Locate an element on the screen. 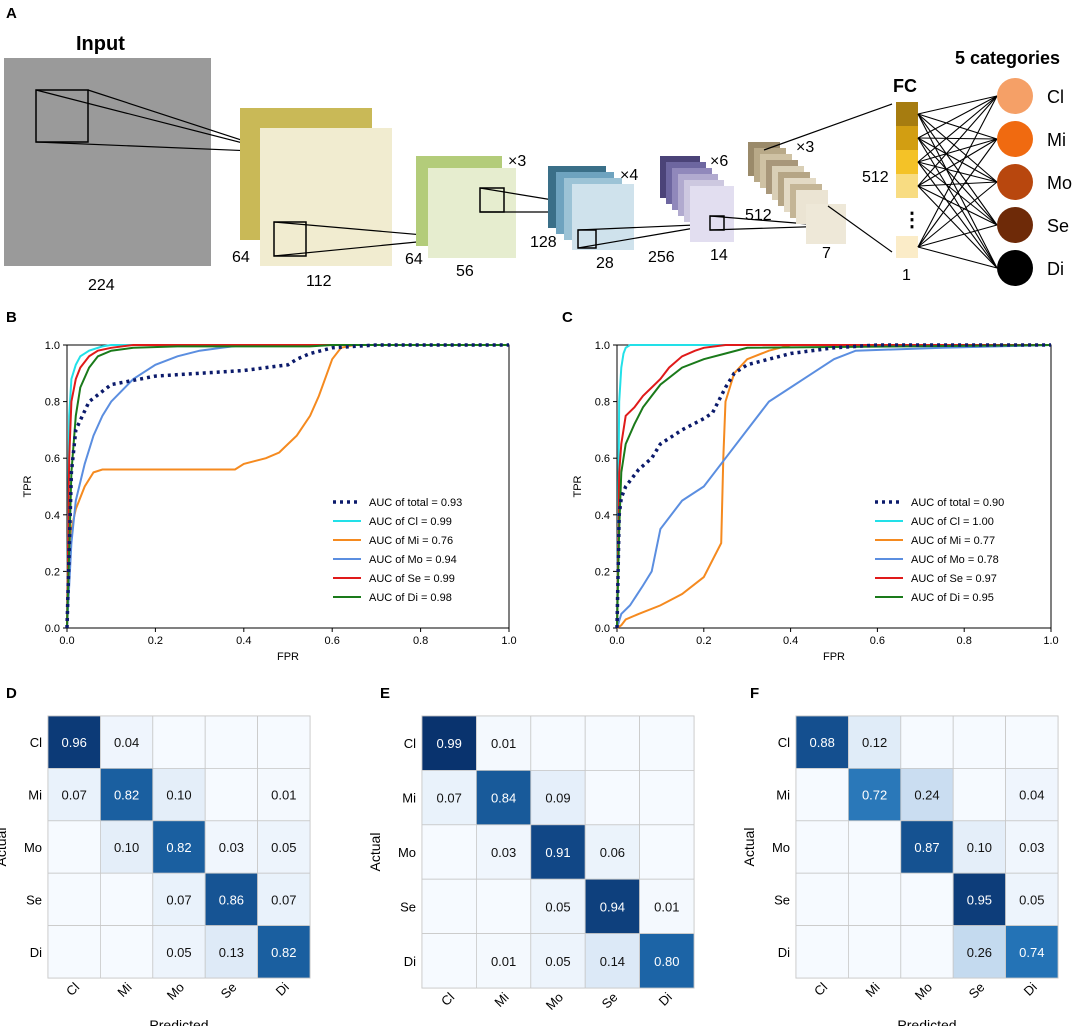 The width and height of the screenshot is (1084, 1026). col-label: Di is located at coordinates (665, 998).